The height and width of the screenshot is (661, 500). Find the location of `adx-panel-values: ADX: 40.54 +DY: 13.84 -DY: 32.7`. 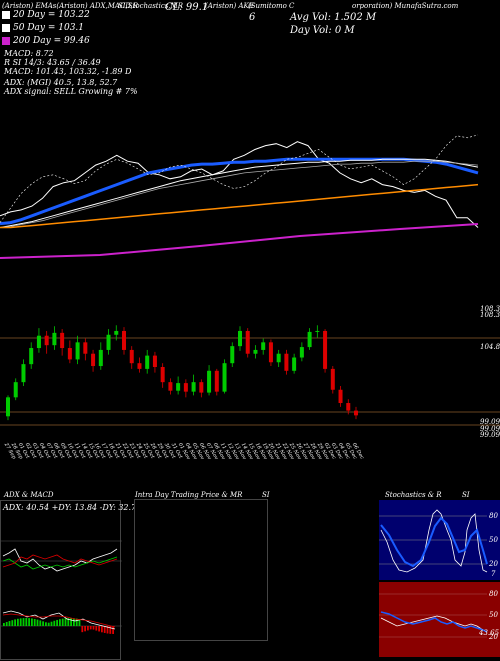

adx-panel-values: ADX: 40.54 +DY: 13.84 -DY: 32.7 is located at coordinates (70, 507).